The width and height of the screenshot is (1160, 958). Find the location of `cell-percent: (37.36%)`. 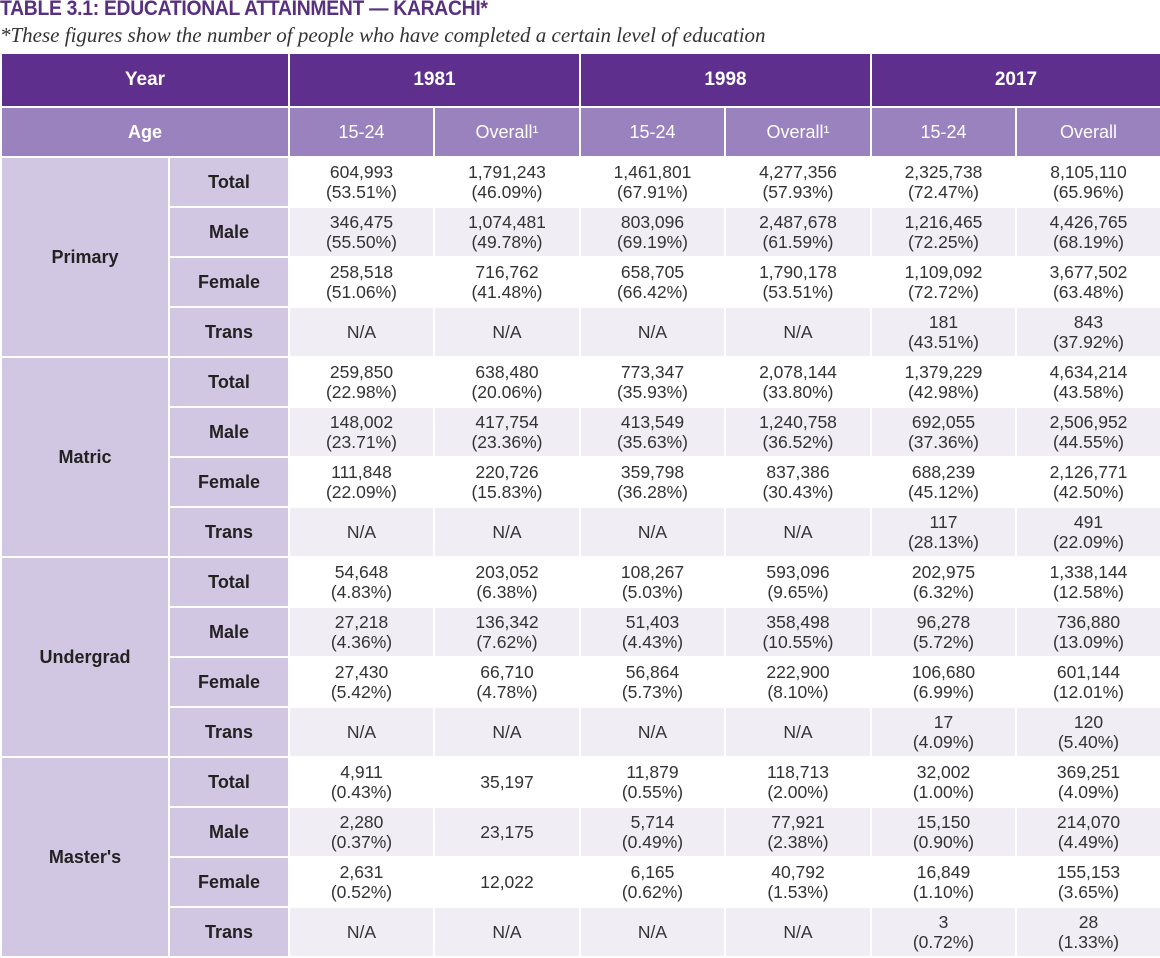

cell-percent: (37.36%) is located at coordinates (943, 442).